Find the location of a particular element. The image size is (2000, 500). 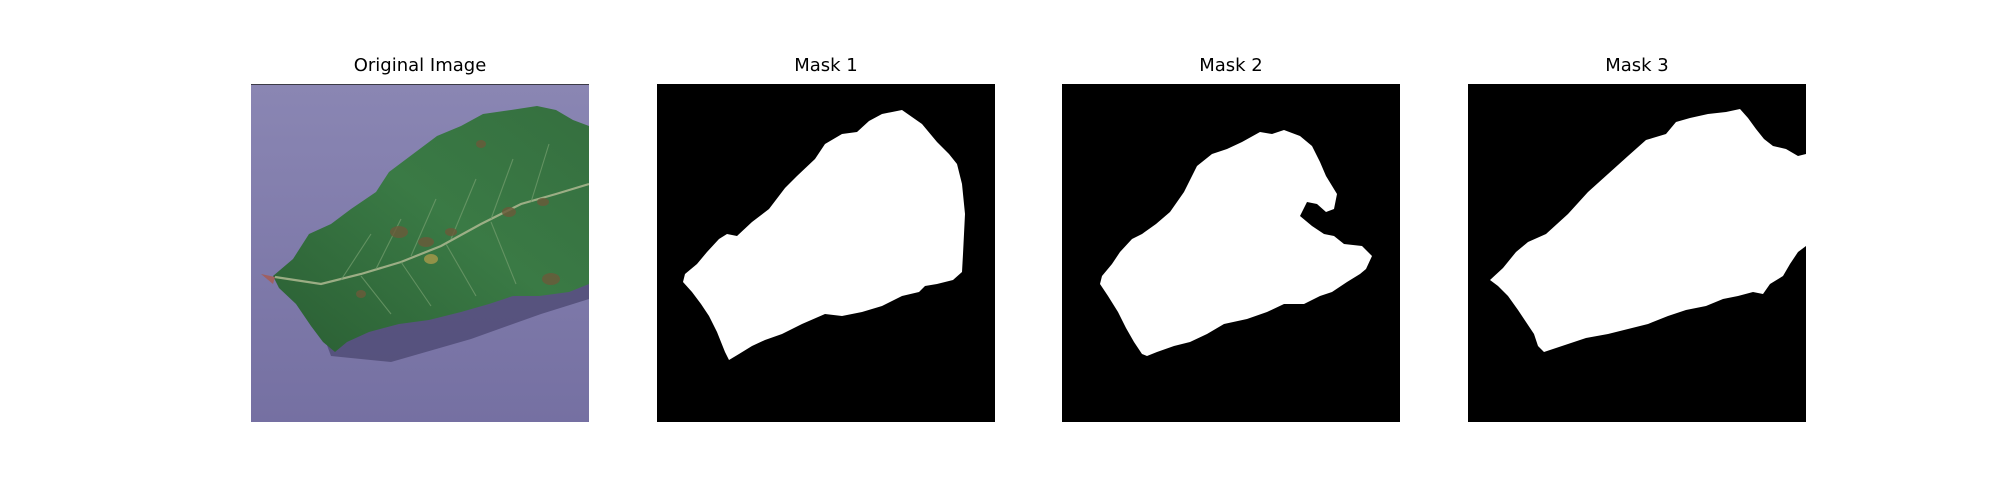

mask-2-panel: Mask 2 is located at coordinates (1231, 239).